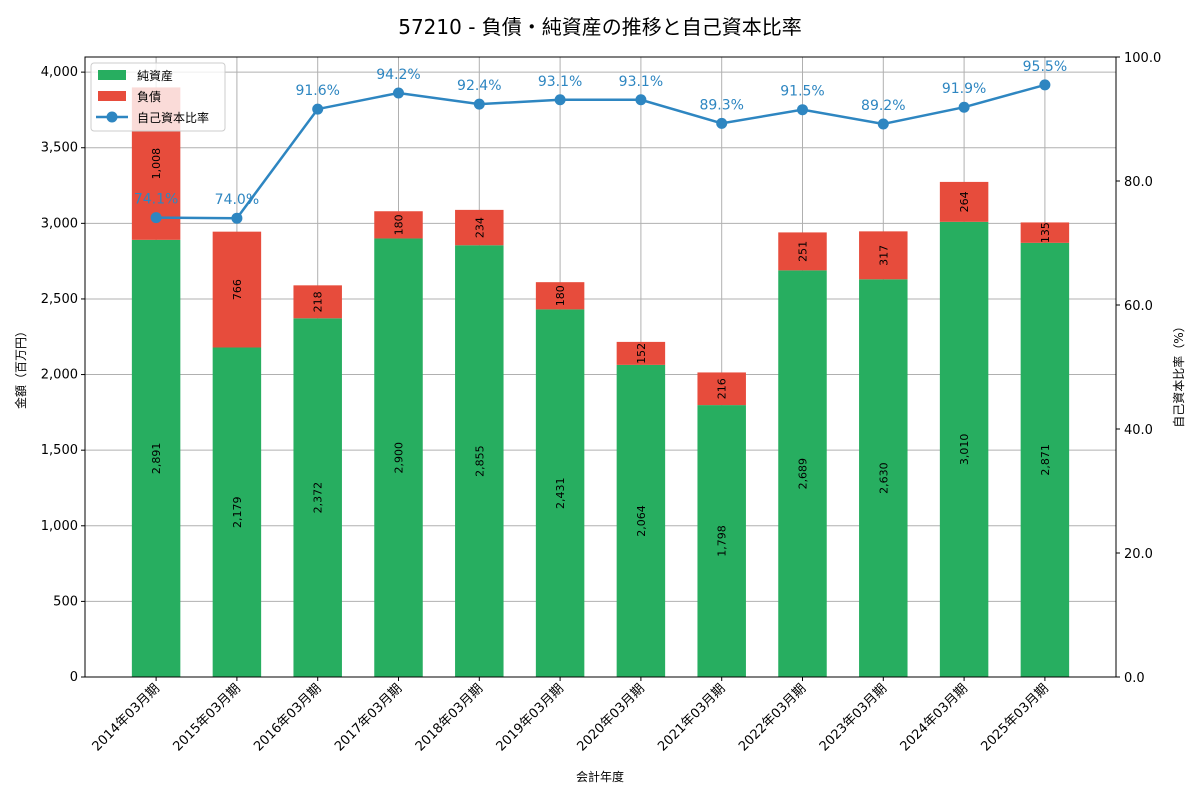  What do you see at coordinates (1138, 430) in the screenshot?
I see `y2-tick-label: 40.0` at bounding box center [1138, 430].